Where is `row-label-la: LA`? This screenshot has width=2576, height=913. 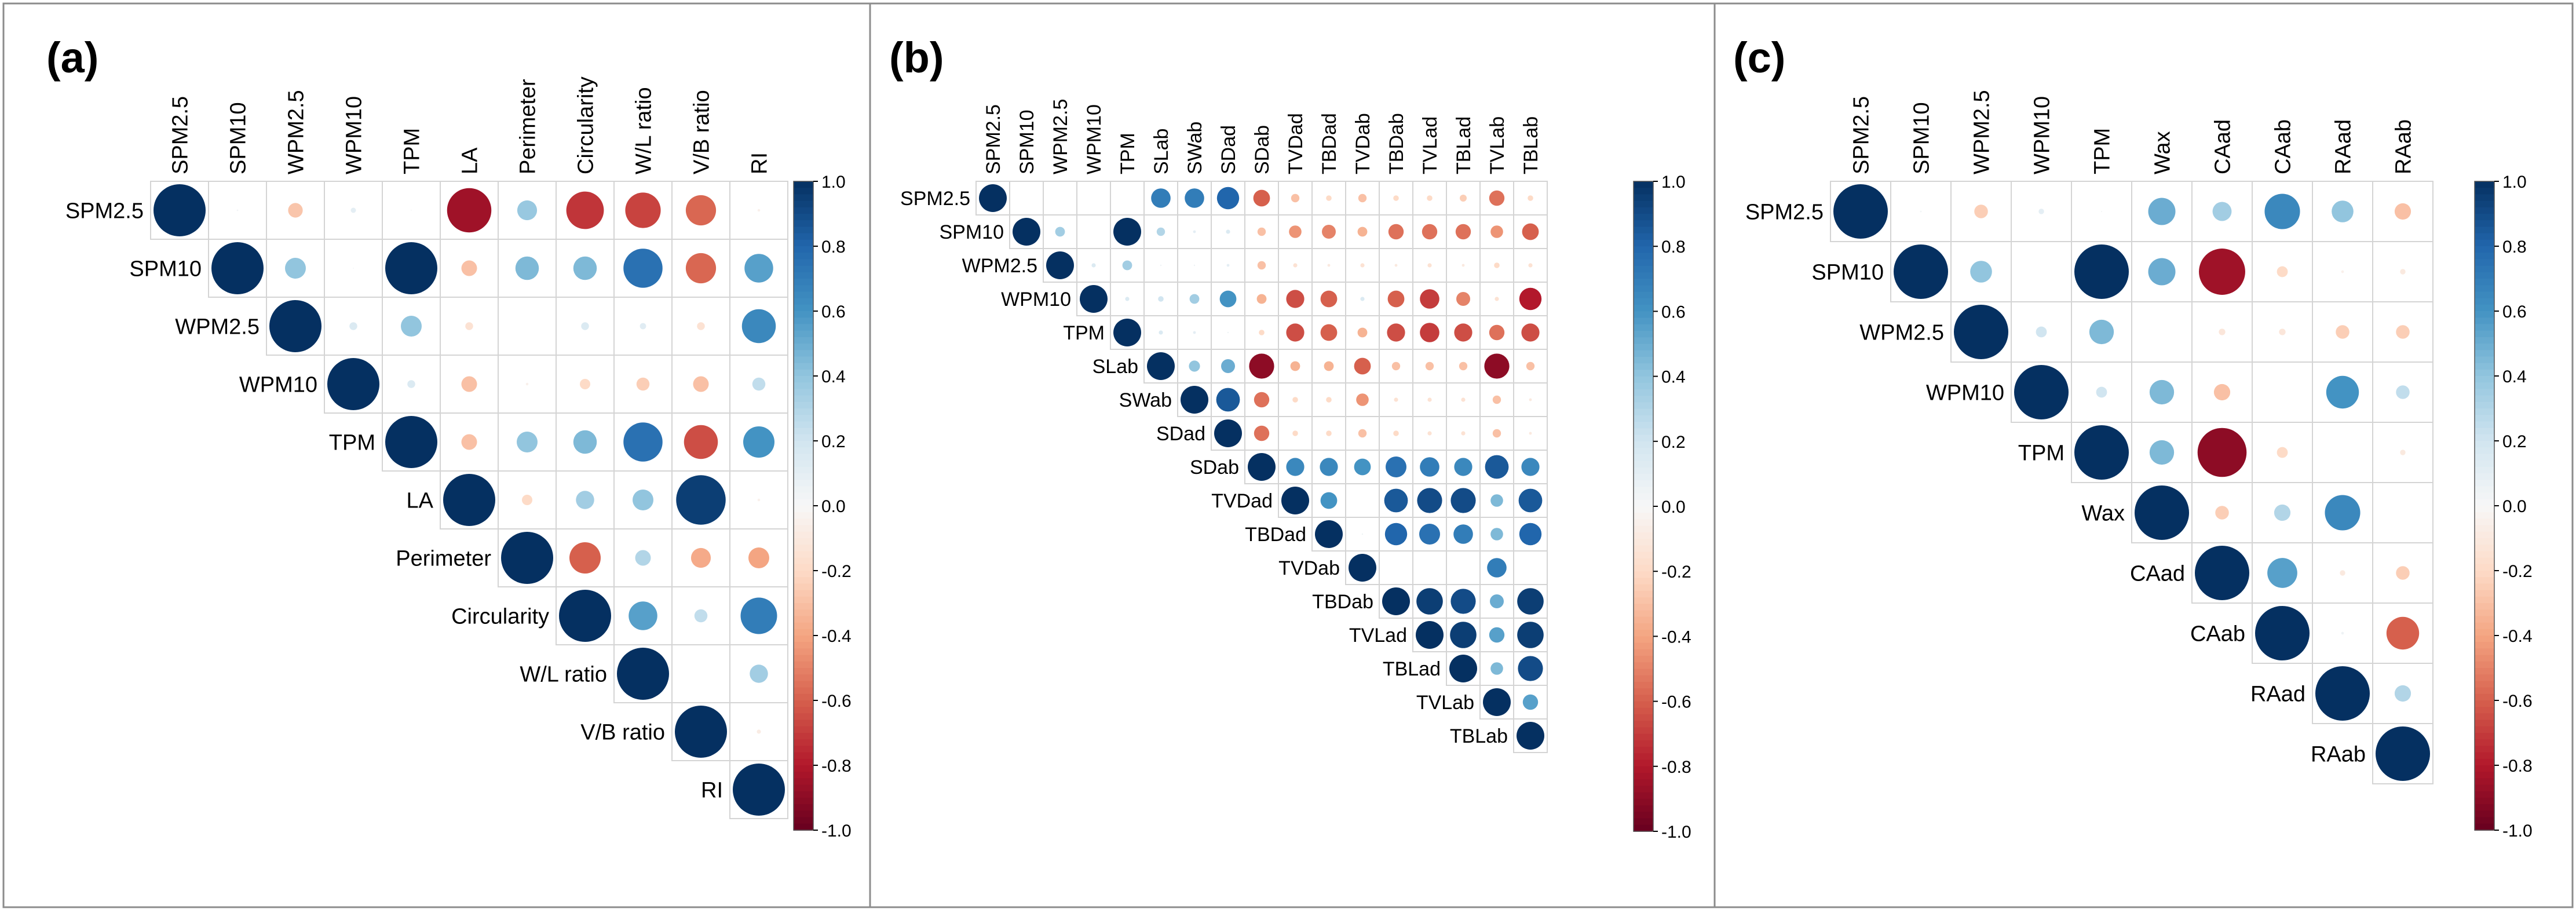 row-label-la: LA is located at coordinates (421, 500).